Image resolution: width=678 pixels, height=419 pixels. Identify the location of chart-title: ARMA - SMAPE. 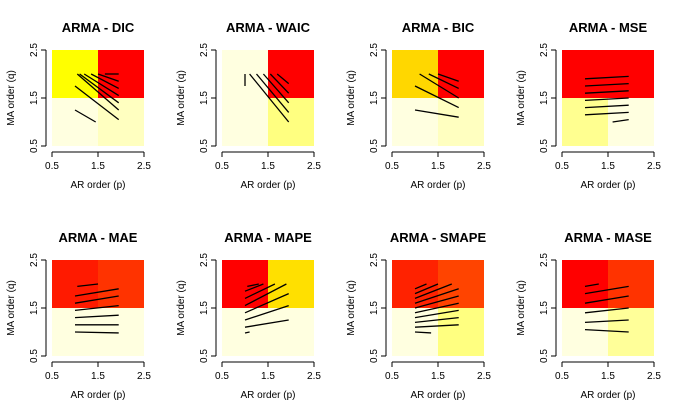
(438, 237).